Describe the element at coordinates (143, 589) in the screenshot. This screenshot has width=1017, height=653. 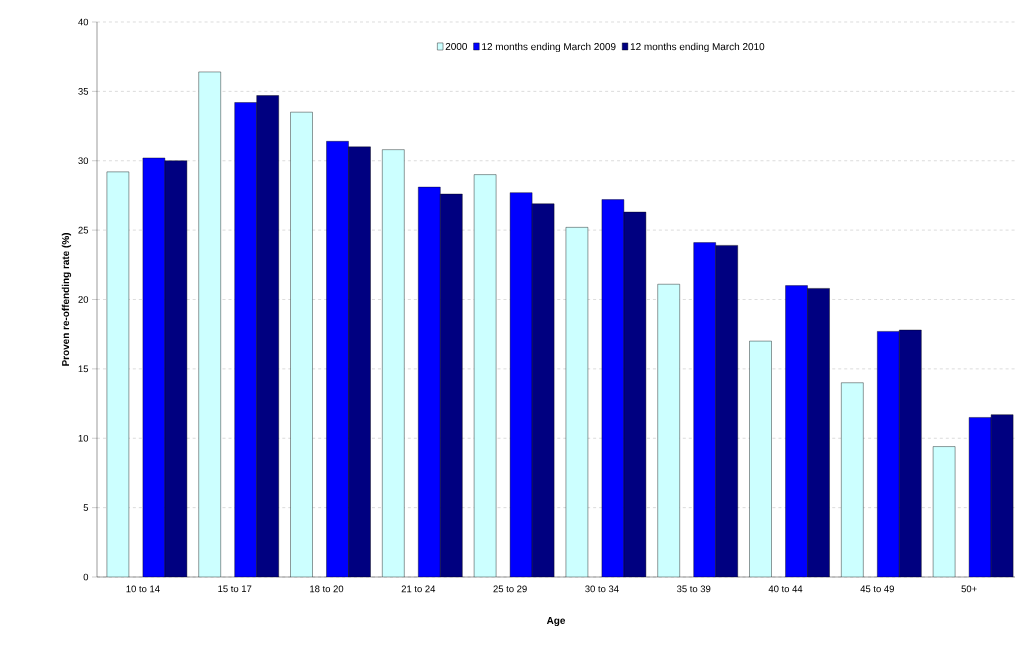
I see `x-tick-label: 10 to 14` at that location.